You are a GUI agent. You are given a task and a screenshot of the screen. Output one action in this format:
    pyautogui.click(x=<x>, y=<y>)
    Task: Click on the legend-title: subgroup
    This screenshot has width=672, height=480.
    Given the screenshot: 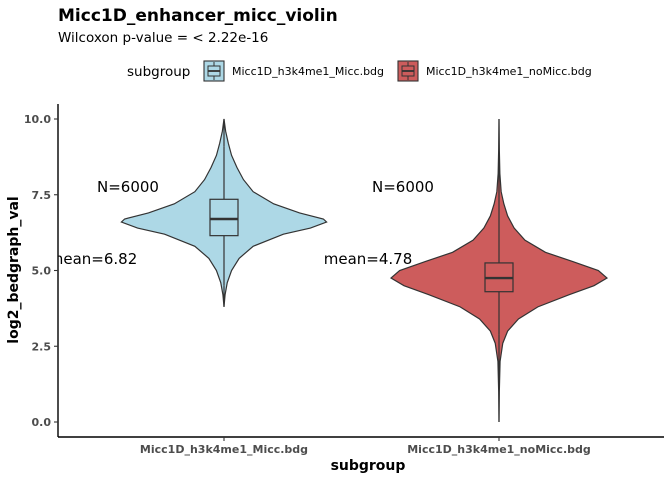 What is the action you would take?
    pyautogui.click(x=158, y=72)
    